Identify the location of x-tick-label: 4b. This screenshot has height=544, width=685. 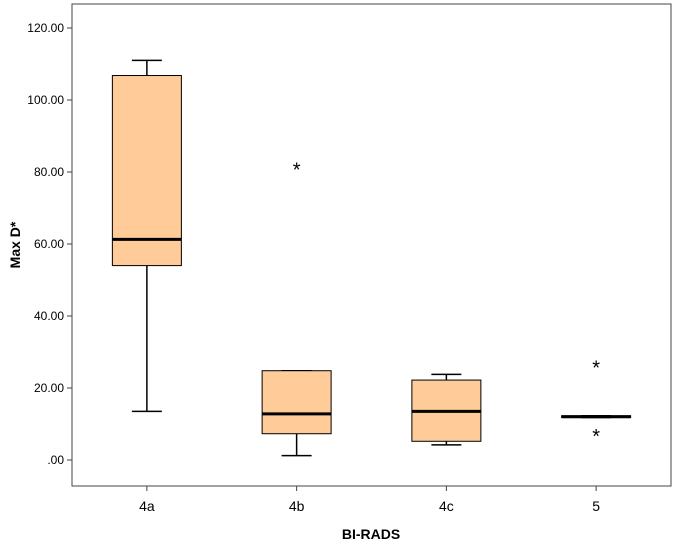
(297, 506).